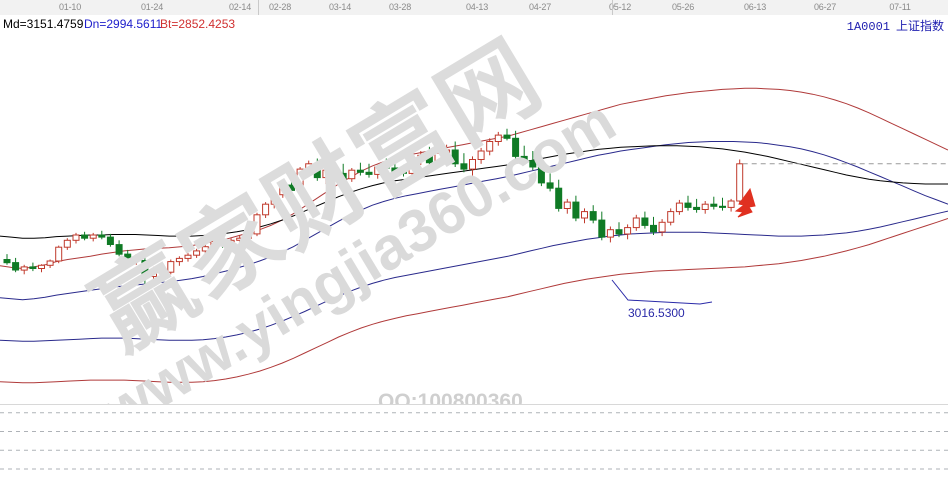 This screenshot has height=480, width=948. What do you see at coordinates (656, 313) in the screenshot?
I see `price-annotation-label: 3016.5300` at bounding box center [656, 313].